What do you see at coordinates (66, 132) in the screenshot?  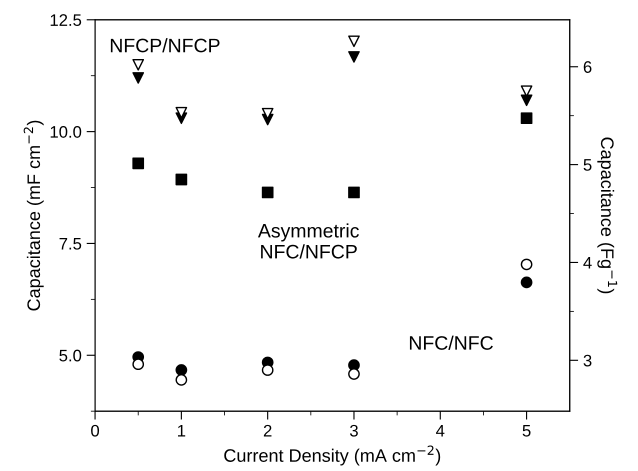 I see `y-tick-label: 10.0` at bounding box center [66, 132].